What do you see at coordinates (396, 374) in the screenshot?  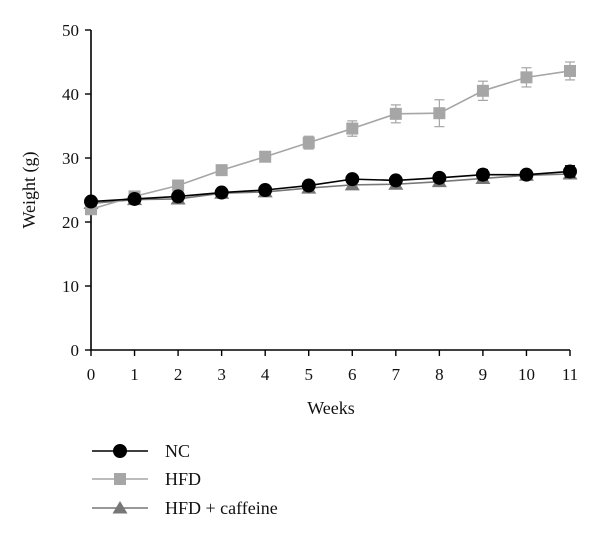 I see `x-tick-label-7: 7` at bounding box center [396, 374].